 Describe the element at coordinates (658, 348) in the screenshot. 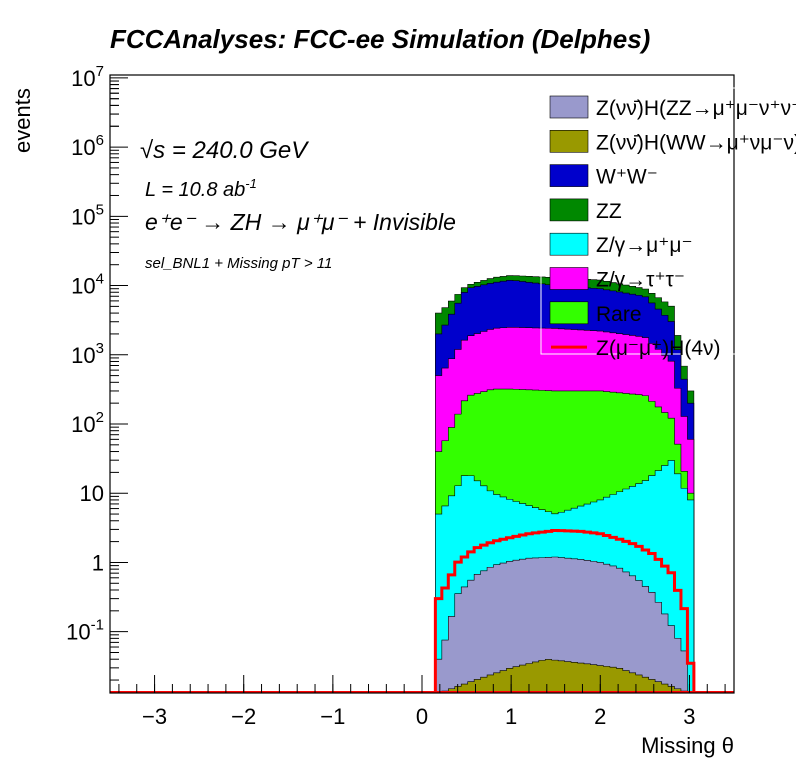

I see `legend-label: Z(μ⁻μ⁺)H(4ν)` at that location.